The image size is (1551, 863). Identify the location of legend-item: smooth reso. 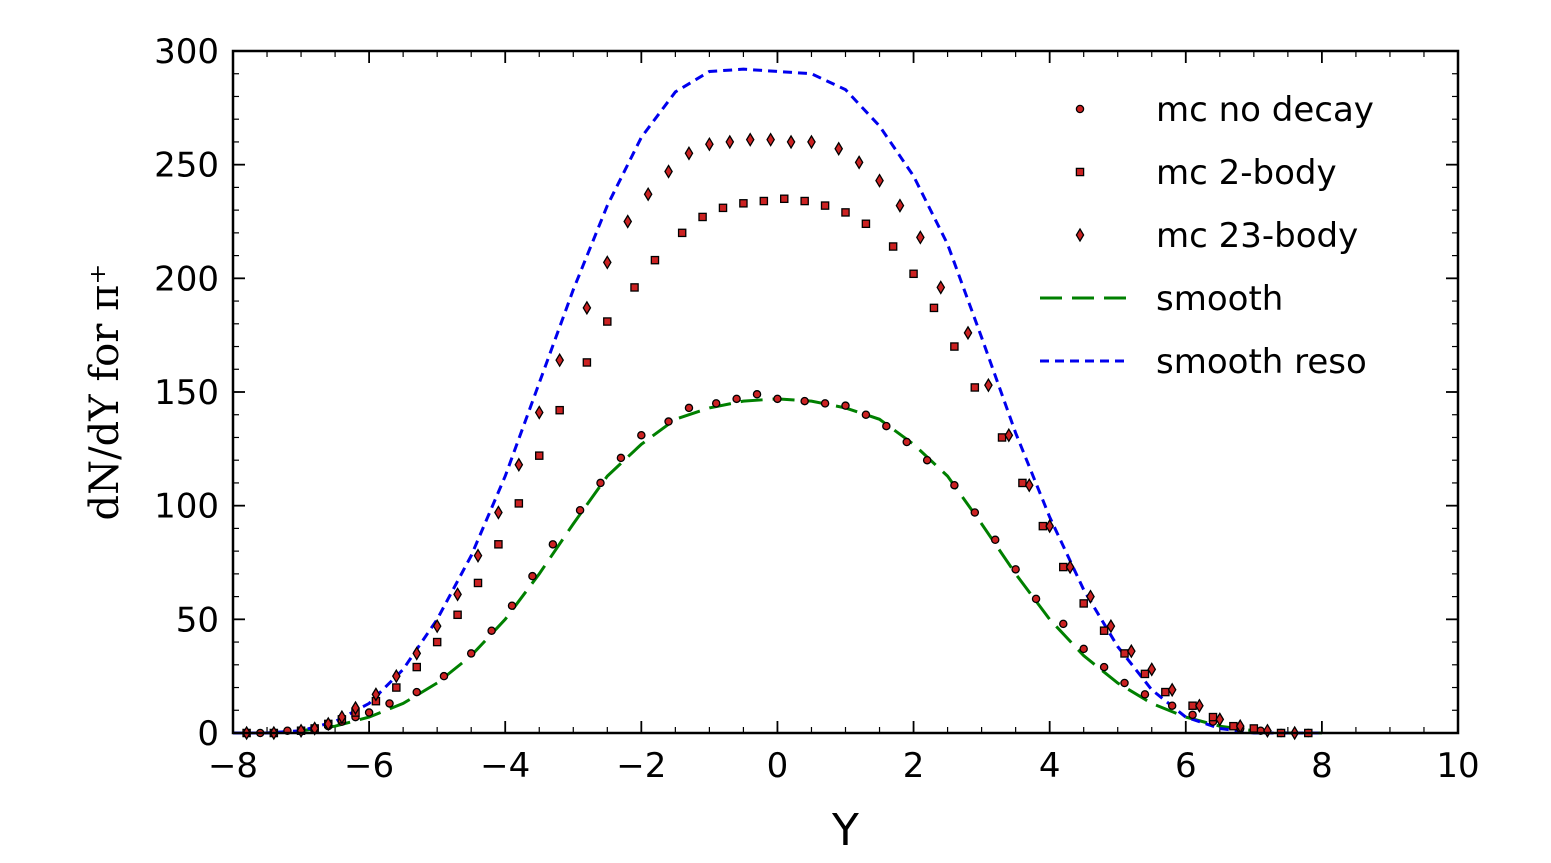
(1203, 362).